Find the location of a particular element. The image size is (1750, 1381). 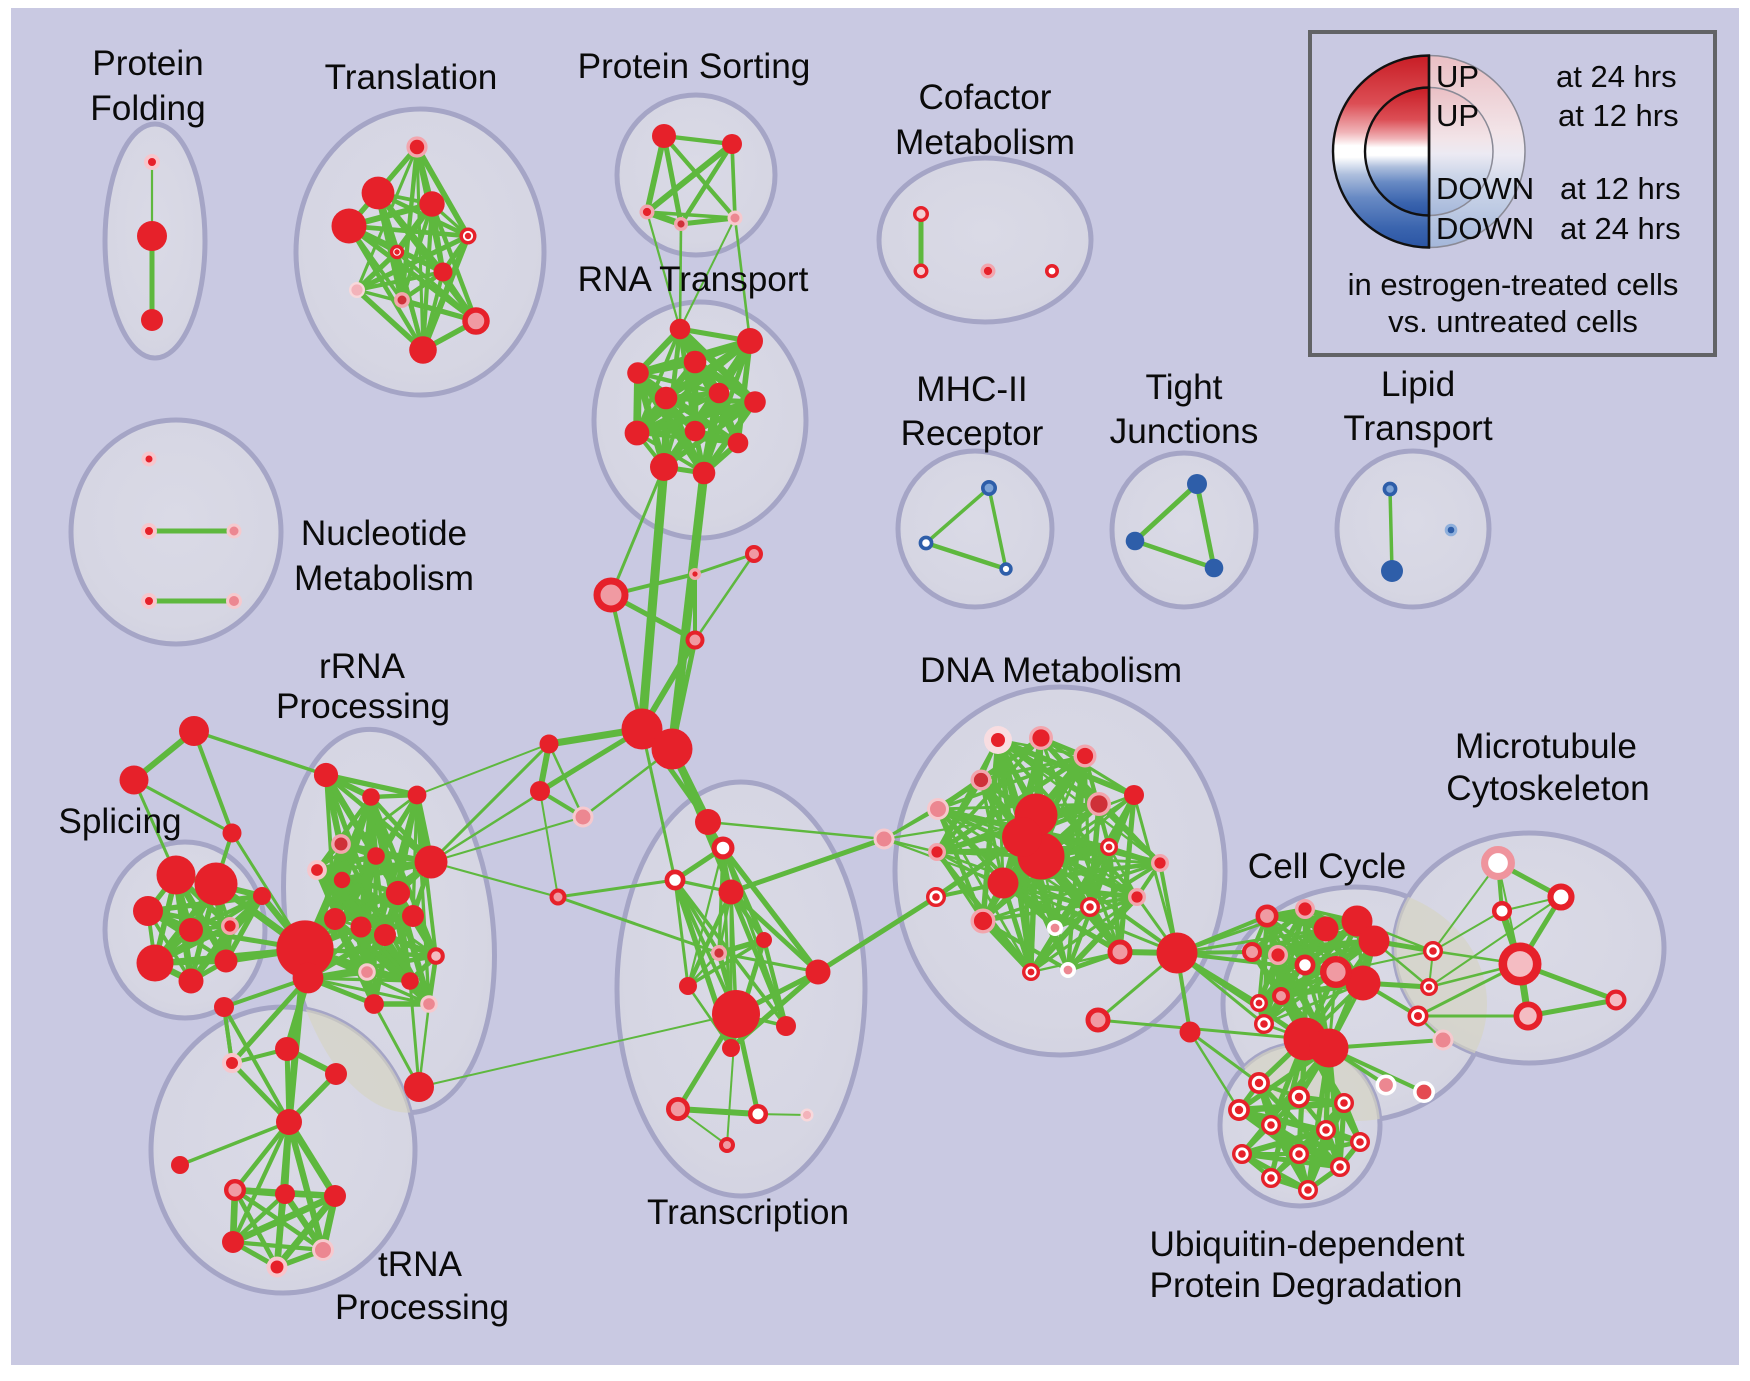

svg-text: Splicing is located at coordinates (119, 821).